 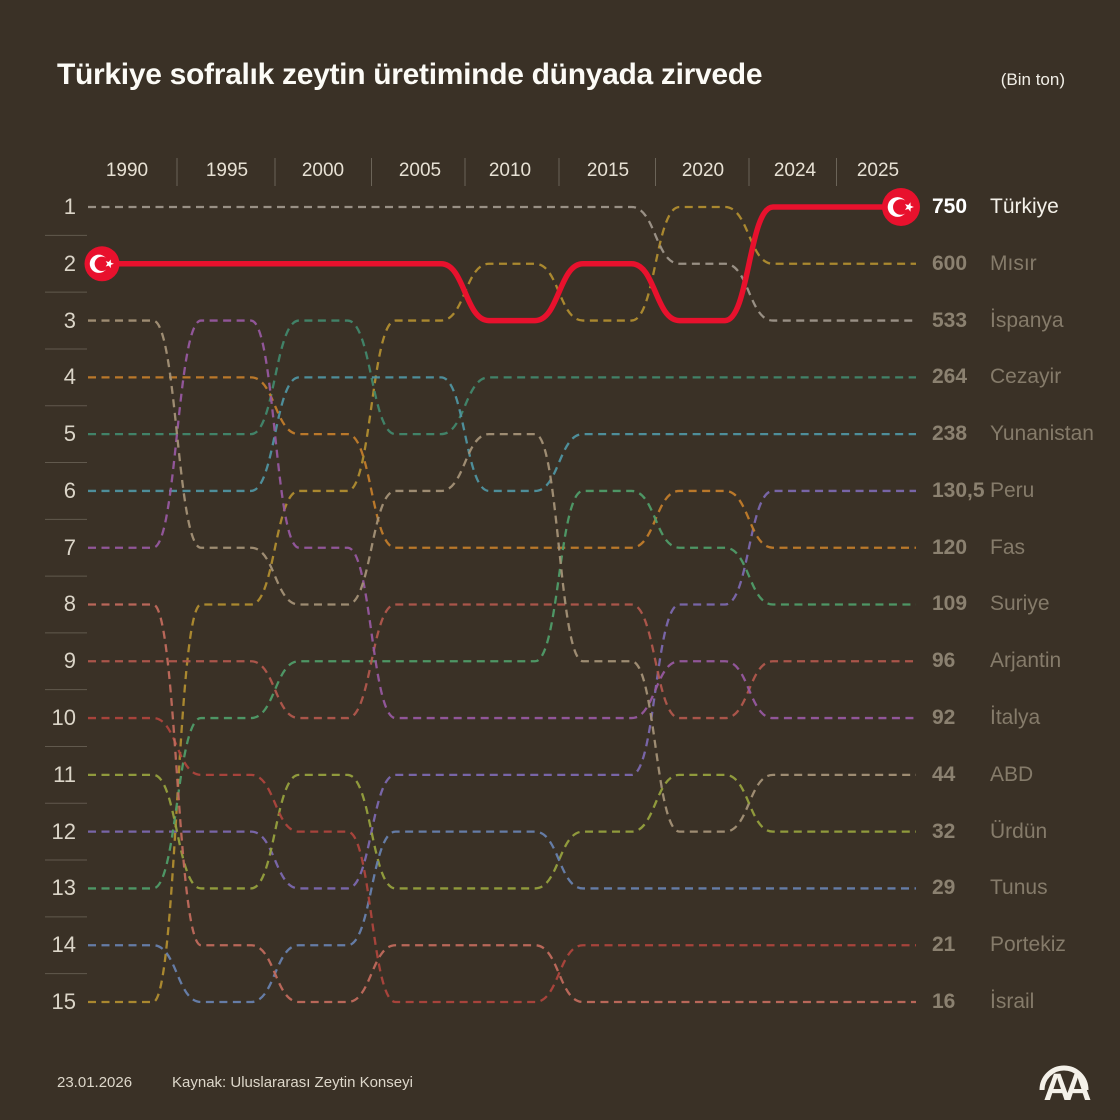 What do you see at coordinates (69, 206) in the screenshot?
I see `rank-label-1: 1` at bounding box center [69, 206].